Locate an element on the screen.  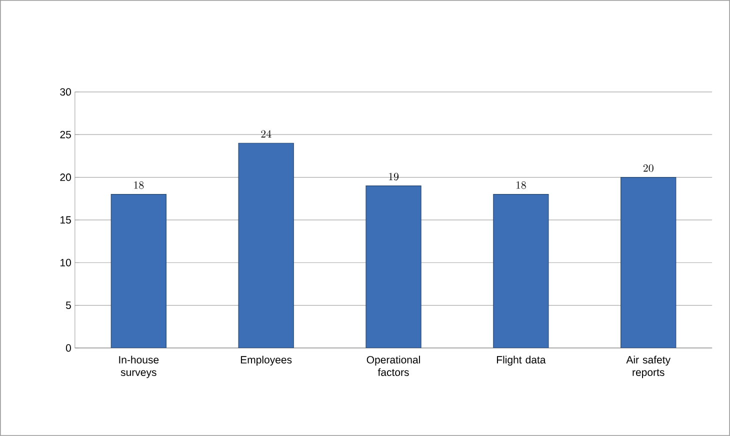
y-tick-label: 0 is located at coordinates (68, 348).